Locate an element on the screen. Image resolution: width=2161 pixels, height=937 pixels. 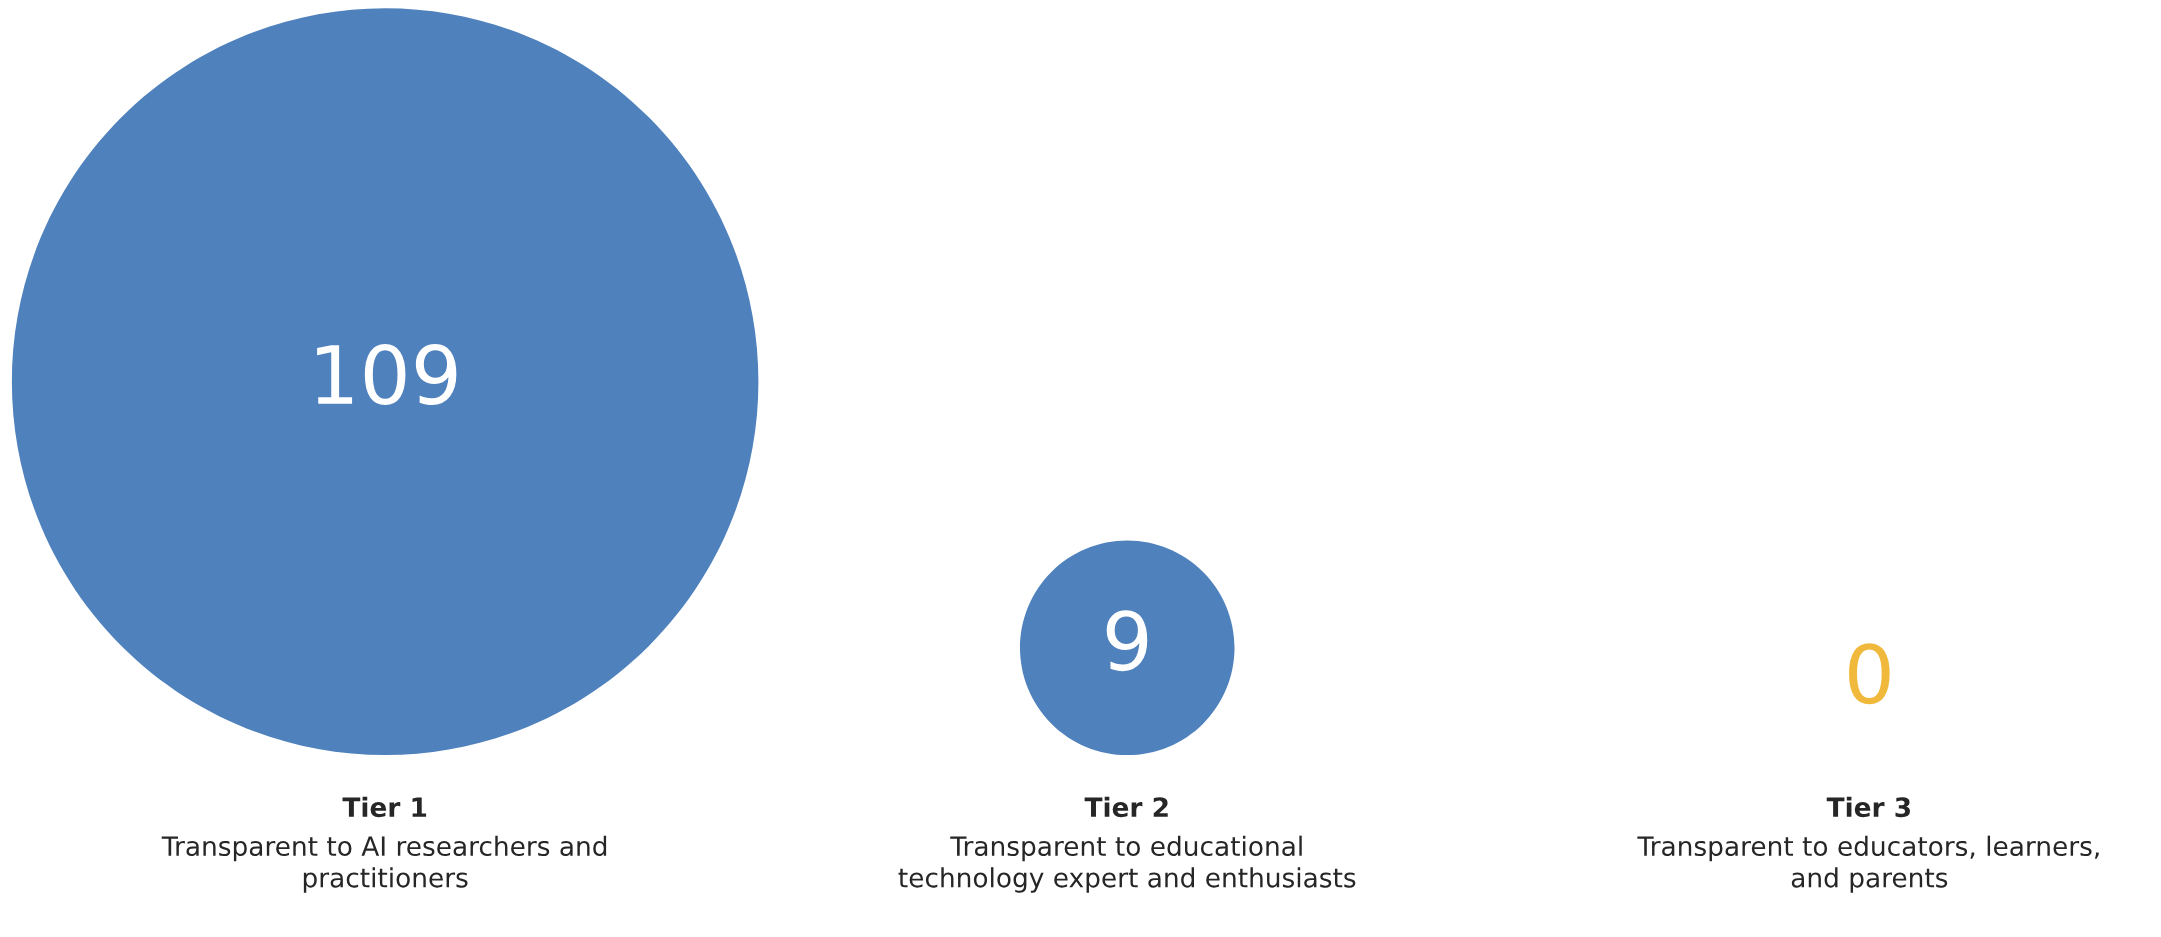
category-label: Tier 2 Transparent to educational technology expert and enthusiasts is located at coordinates (1127, 844).